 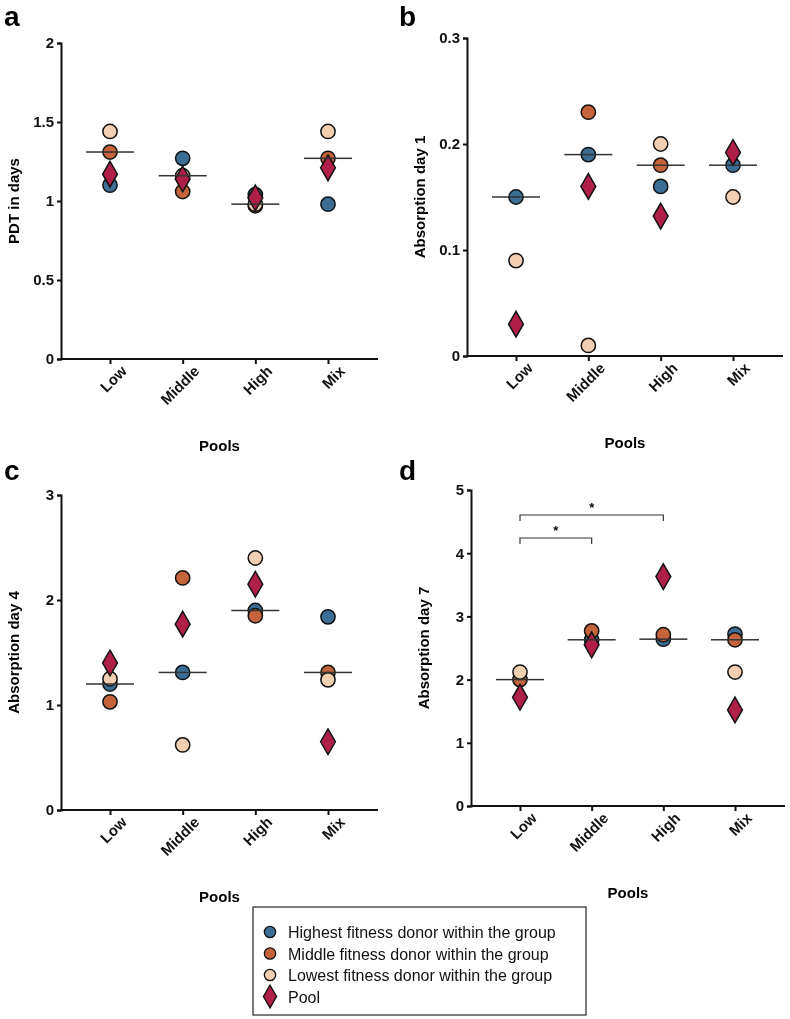 What do you see at coordinates (13, 652) in the screenshot?
I see `y-axis-title: Absorption day 4` at bounding box center [13, 652].